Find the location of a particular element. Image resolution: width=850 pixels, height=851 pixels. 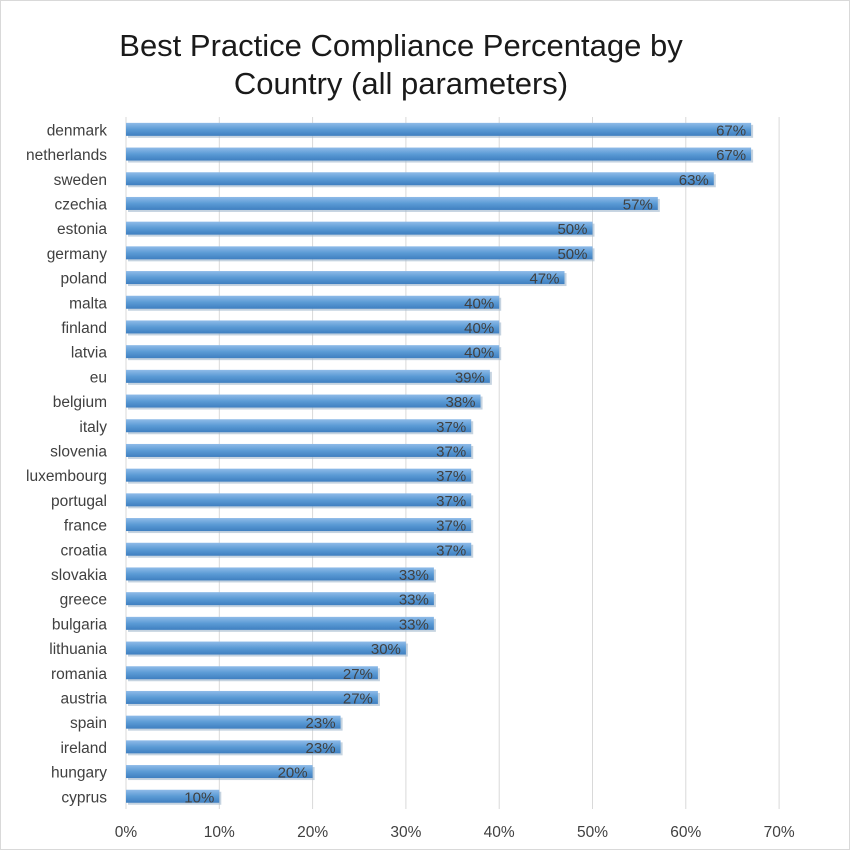

x-tick-label: 50% is located at coordinates (592, 832).